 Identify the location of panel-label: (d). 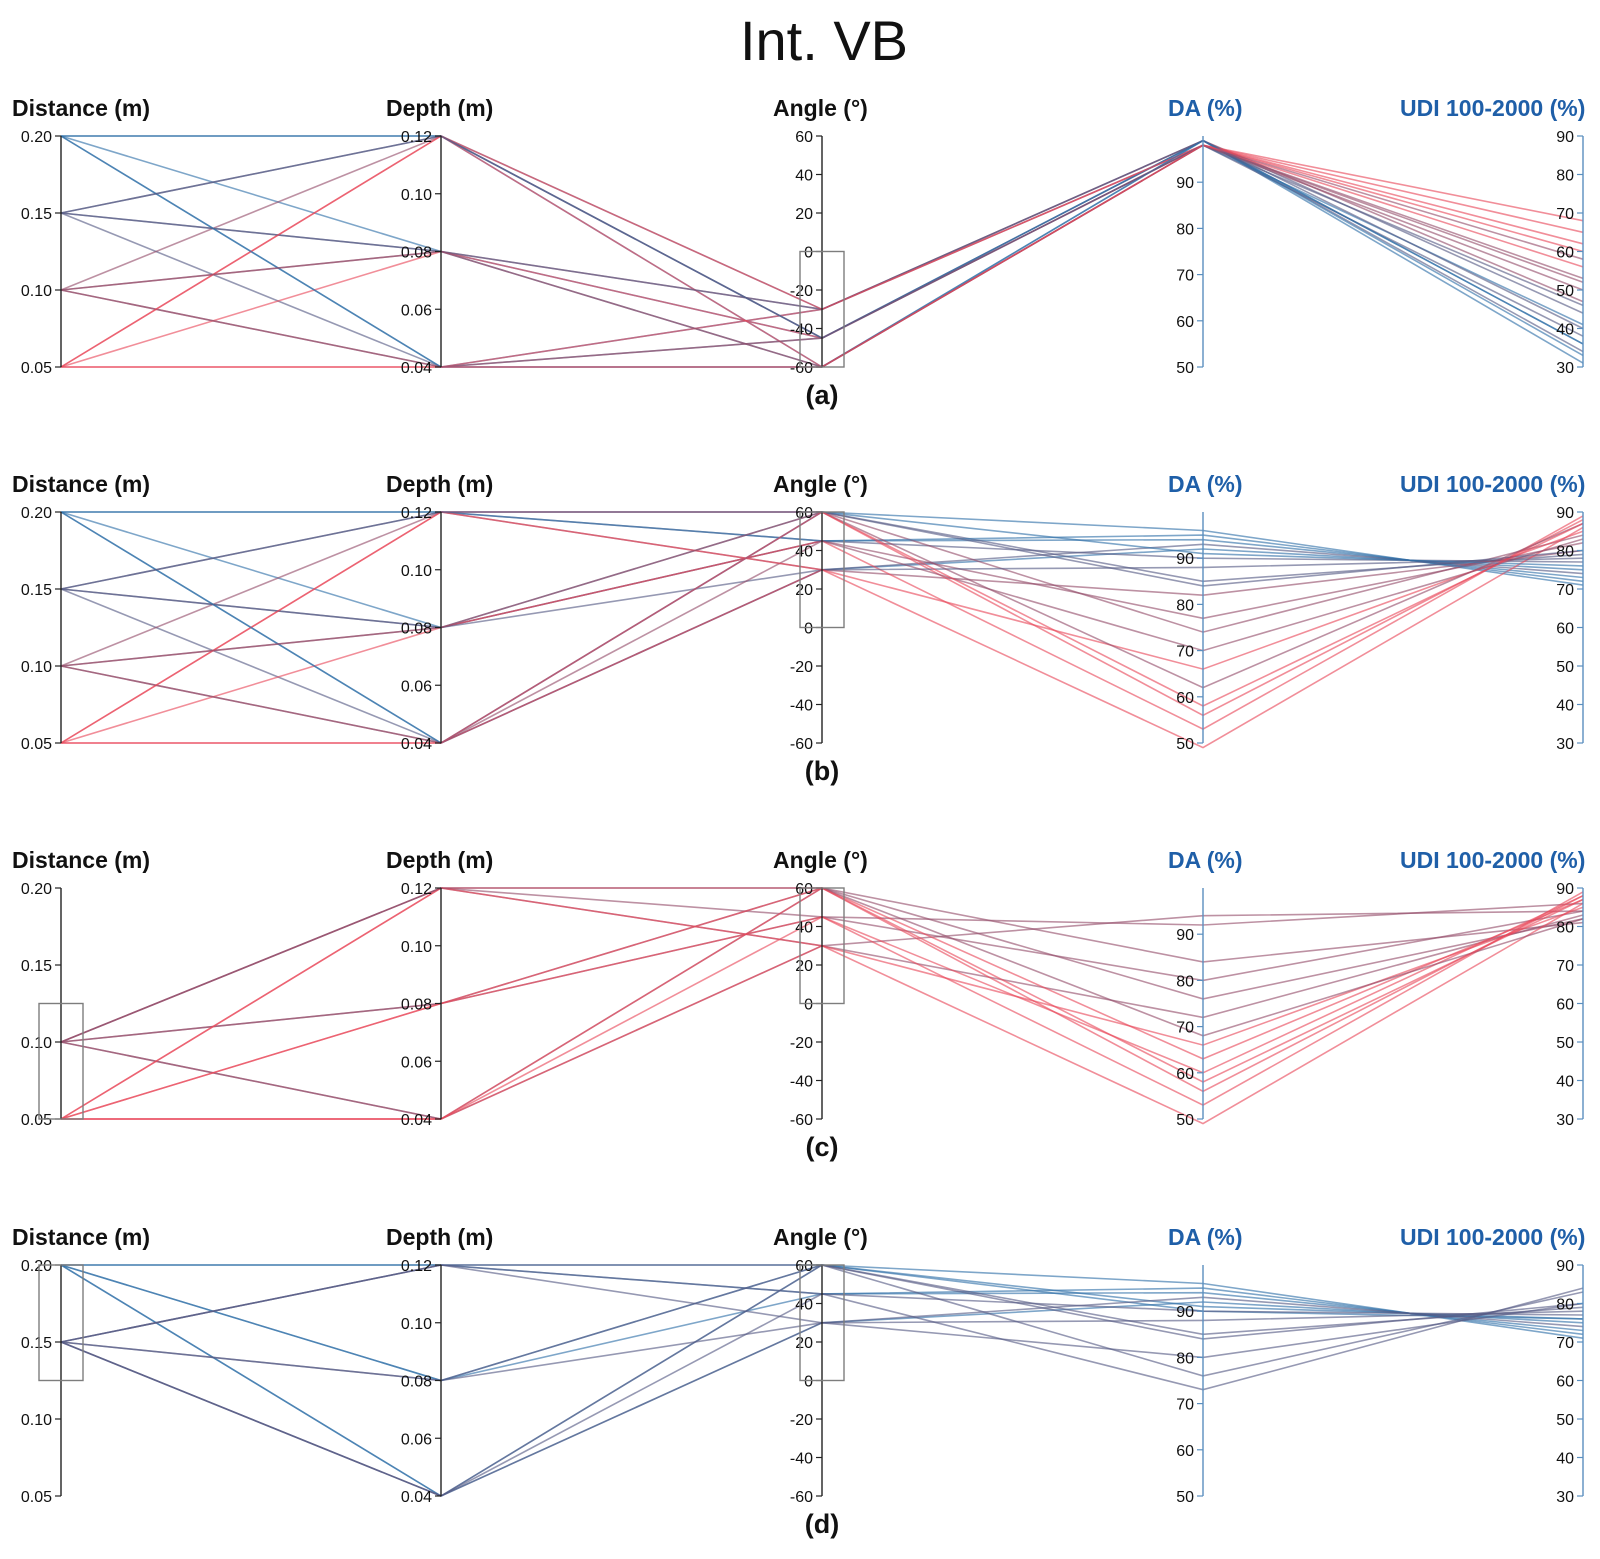
(822, 1524).